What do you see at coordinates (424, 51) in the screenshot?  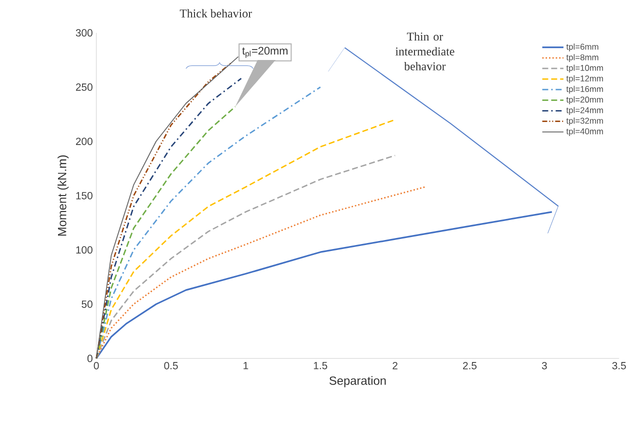 I see `annotation: Thin or intermediate behavior` at bounding box center [424, 51].